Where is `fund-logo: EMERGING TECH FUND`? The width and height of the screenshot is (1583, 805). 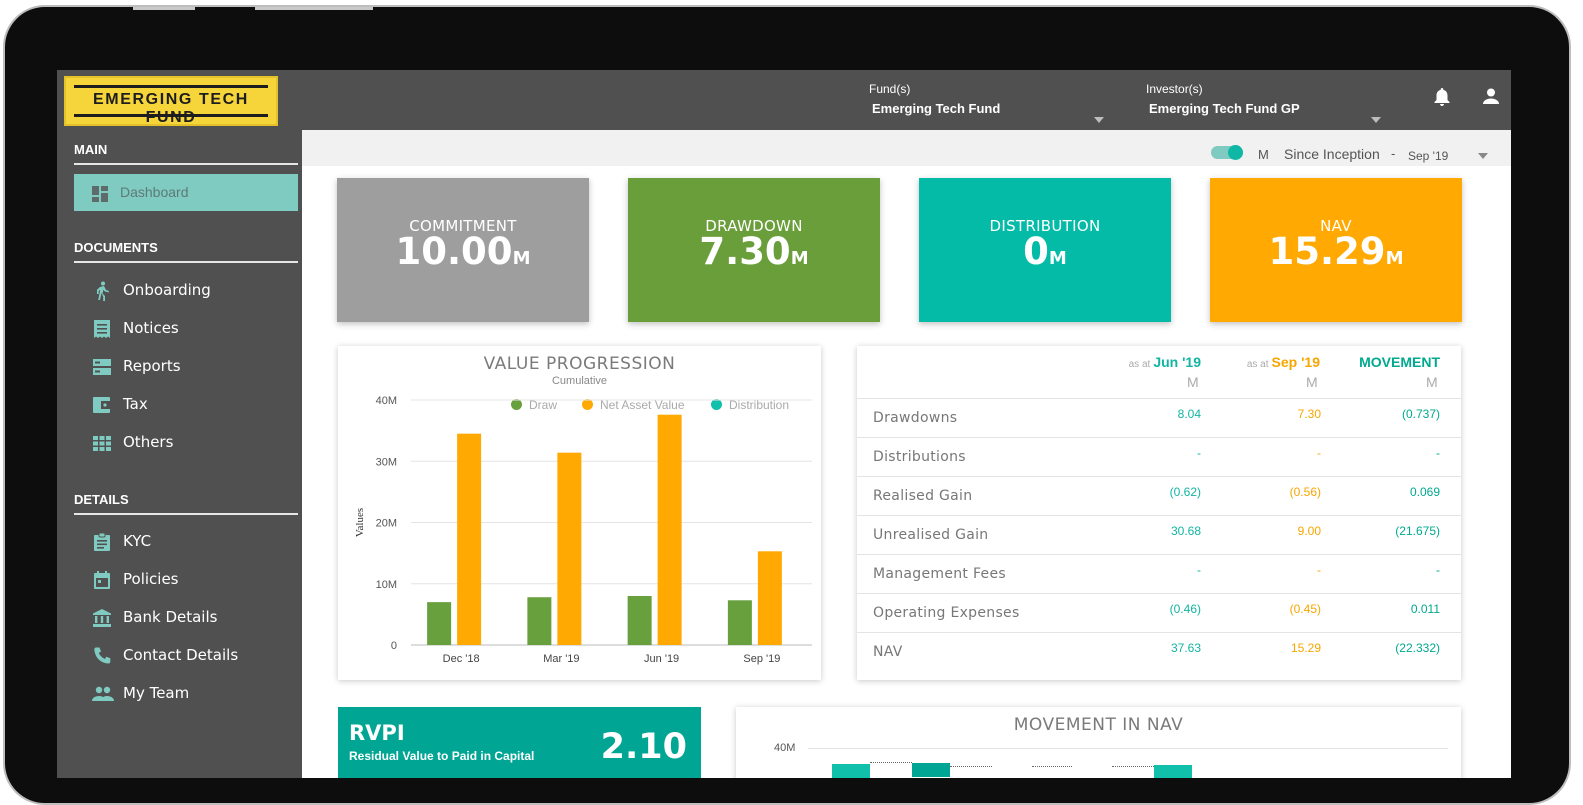
fund-logo: EMERGING TECH FUND is located at coordinates (171, 101).